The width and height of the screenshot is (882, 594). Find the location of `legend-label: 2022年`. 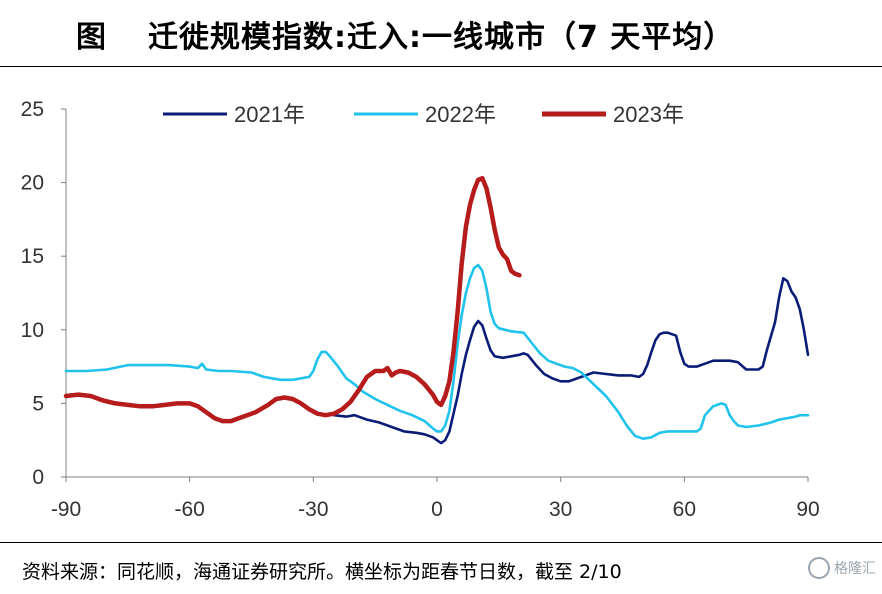

legend-label: 2022年 is located at coordinates (460, 114).